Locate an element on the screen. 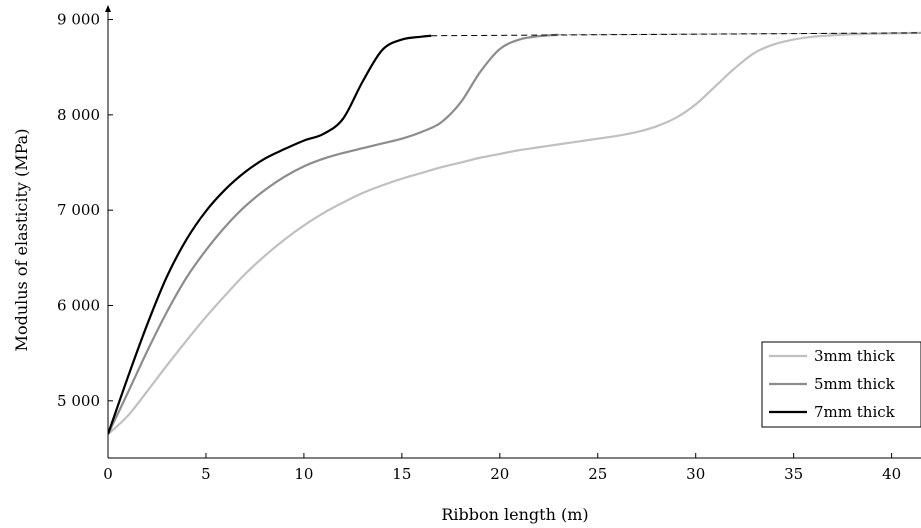  x-tick-label: 40 is located at coordinates (891, 474).